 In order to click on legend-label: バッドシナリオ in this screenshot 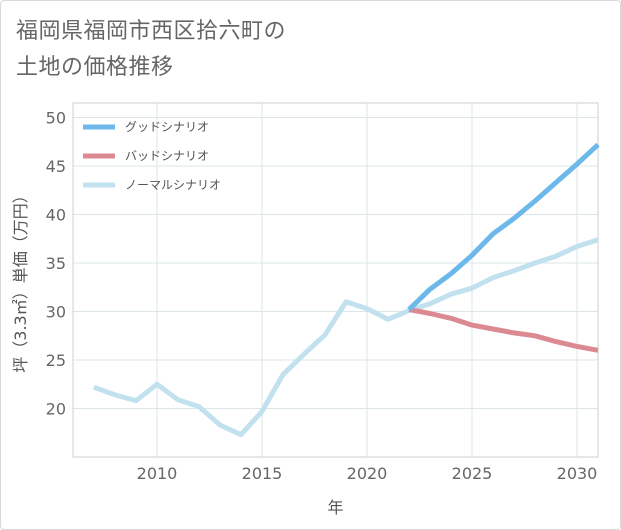, I will do `click(167, 156)`.